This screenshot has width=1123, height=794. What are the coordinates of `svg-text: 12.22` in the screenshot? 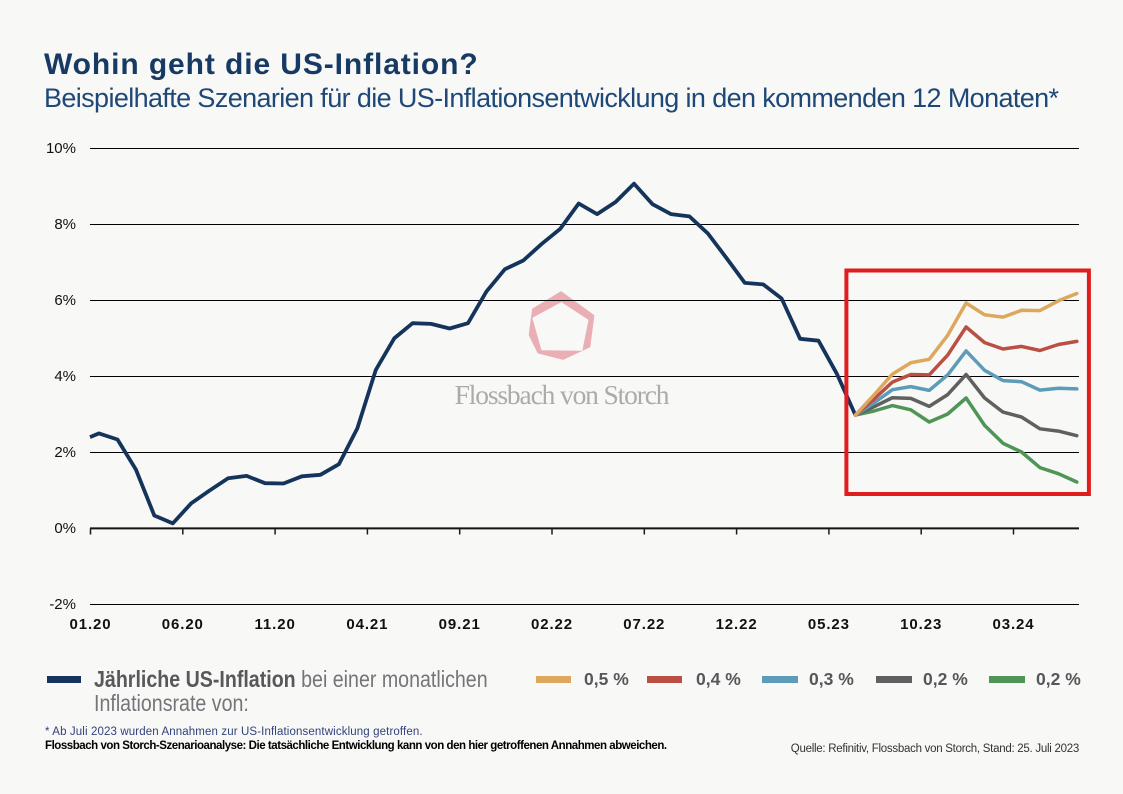 It's located at (737, 624).